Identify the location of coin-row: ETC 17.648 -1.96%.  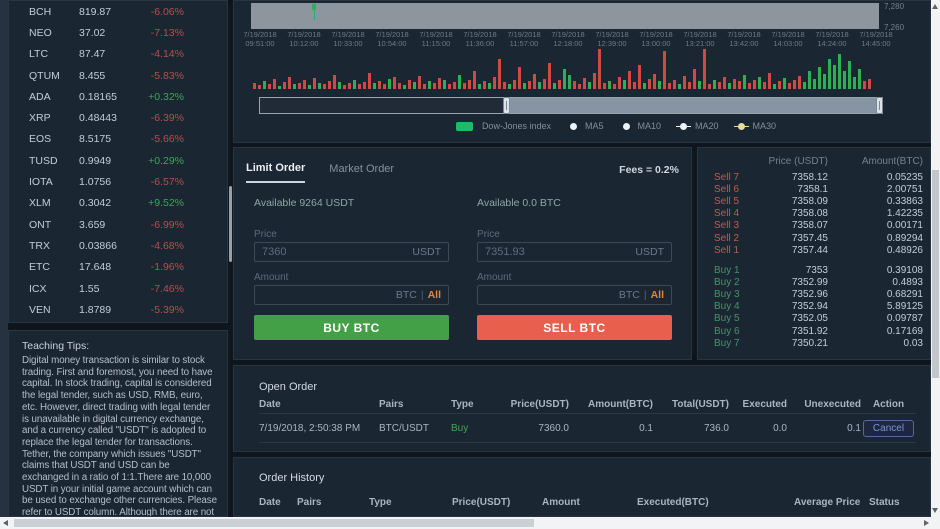
(118, 267).